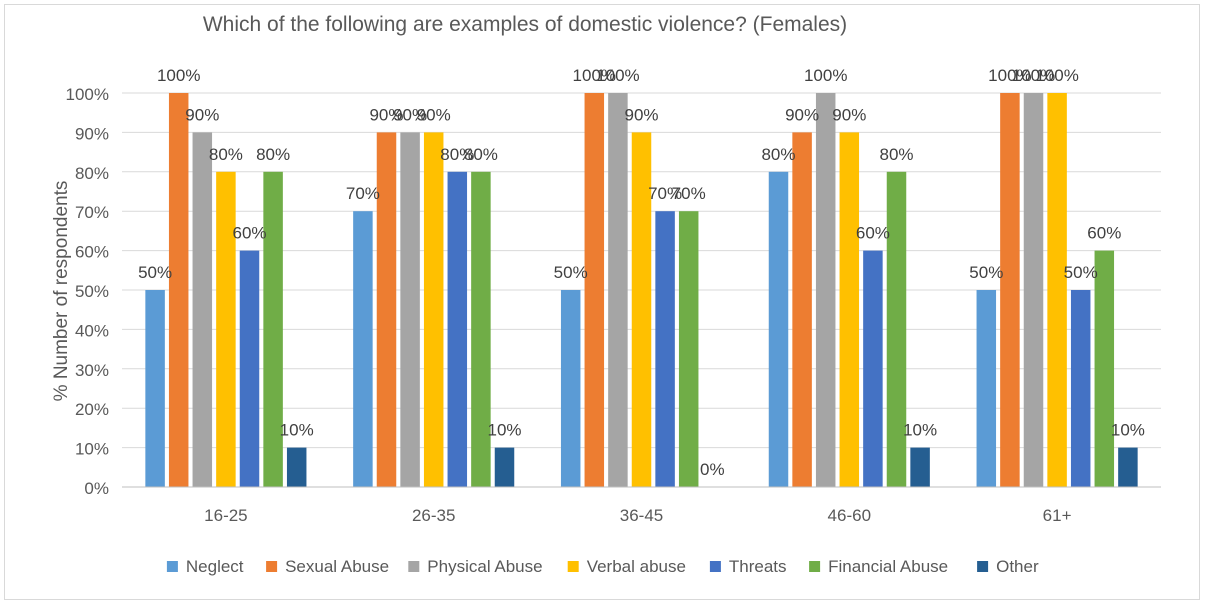 This screenshot has width=1208, height=606. What do you see at coordinates (92, 370) in the screenshot?
I see `y-tick-label: 30%` at bounding box center [92, 370].